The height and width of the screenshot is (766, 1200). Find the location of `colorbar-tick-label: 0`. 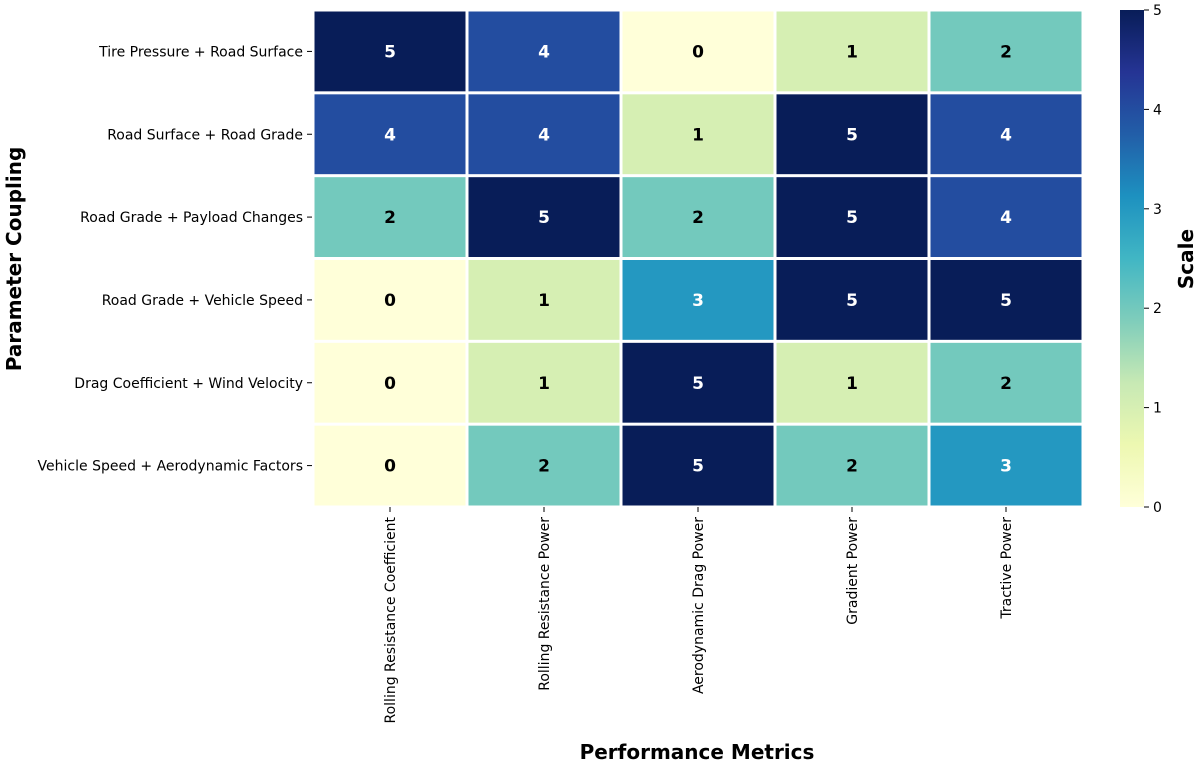

colorbar-tick-label: 0 is located at coordinates (1157, 508).